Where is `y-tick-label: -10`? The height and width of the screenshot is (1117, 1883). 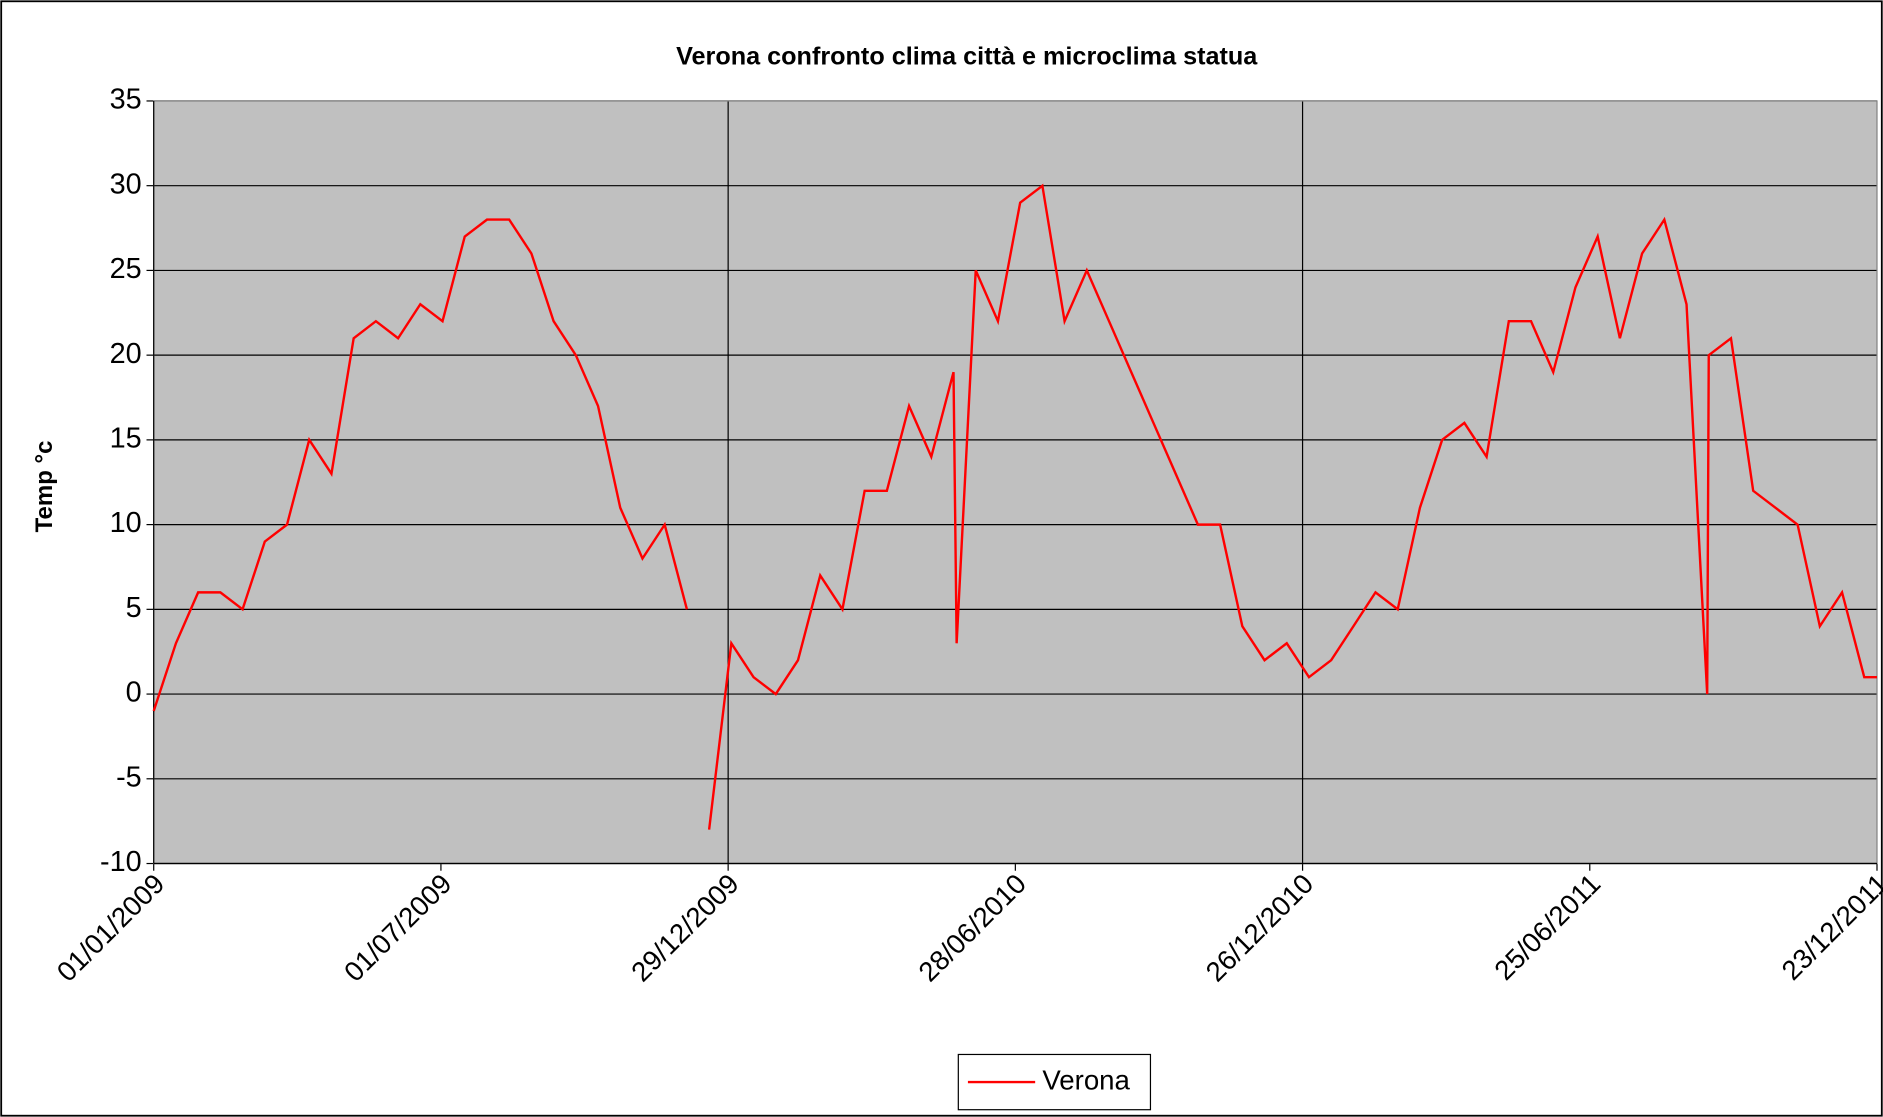 y-tick-label: -10 is located at coordinates (121, 862).